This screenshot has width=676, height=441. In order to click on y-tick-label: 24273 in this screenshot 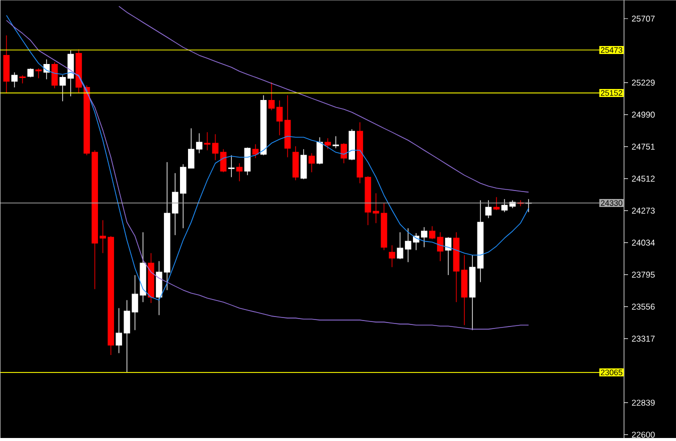, I will do `click(643, 211)`.